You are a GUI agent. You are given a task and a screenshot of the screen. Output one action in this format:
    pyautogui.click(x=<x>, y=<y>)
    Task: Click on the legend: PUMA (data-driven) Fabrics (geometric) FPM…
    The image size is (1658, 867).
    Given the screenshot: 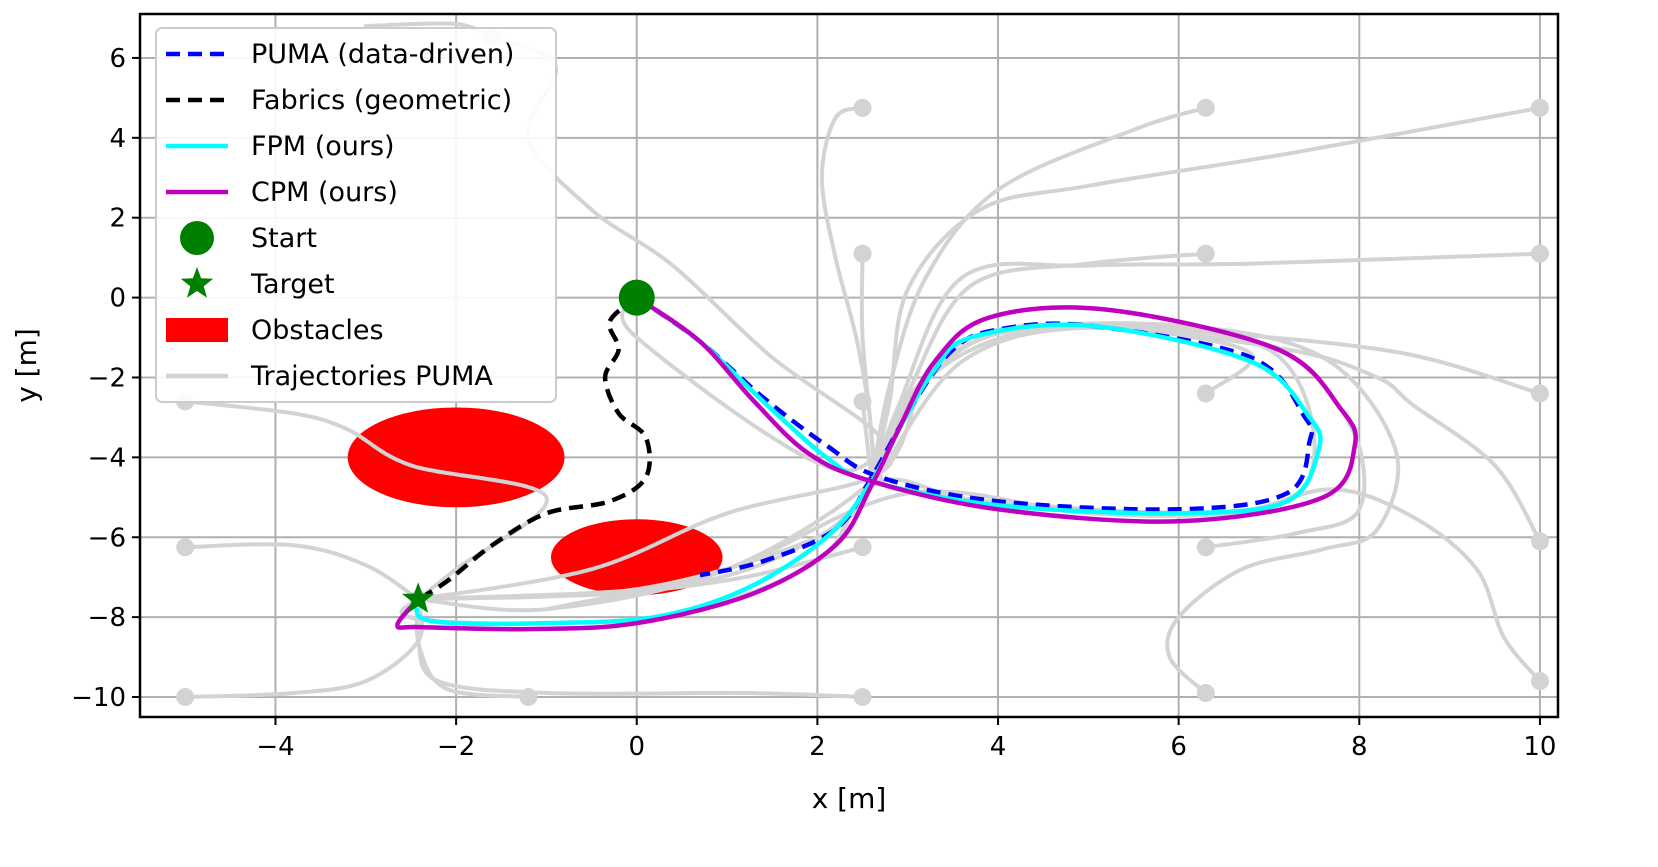 What is the action you would take?
    pyautogui.click(x=356, y=215)
    